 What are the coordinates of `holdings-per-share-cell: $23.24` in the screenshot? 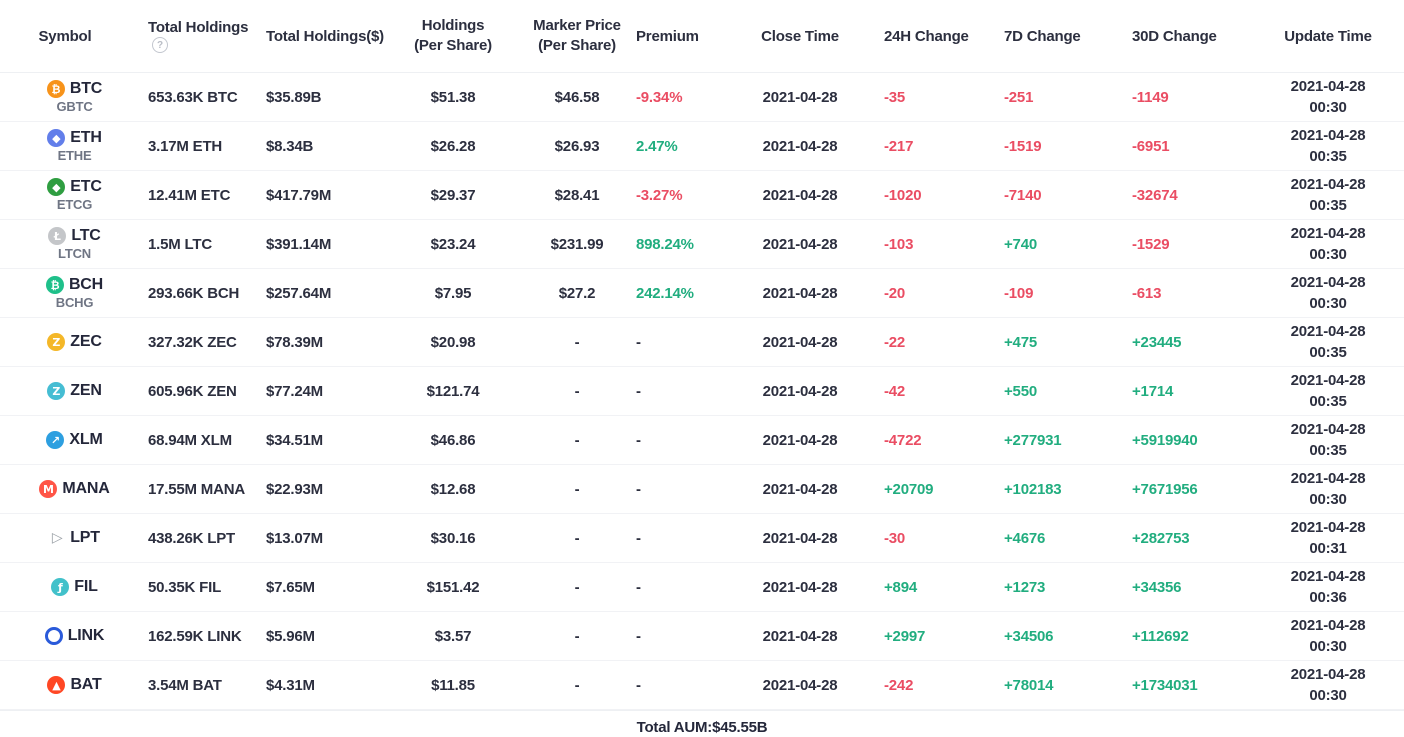 It's located at (453, 244).